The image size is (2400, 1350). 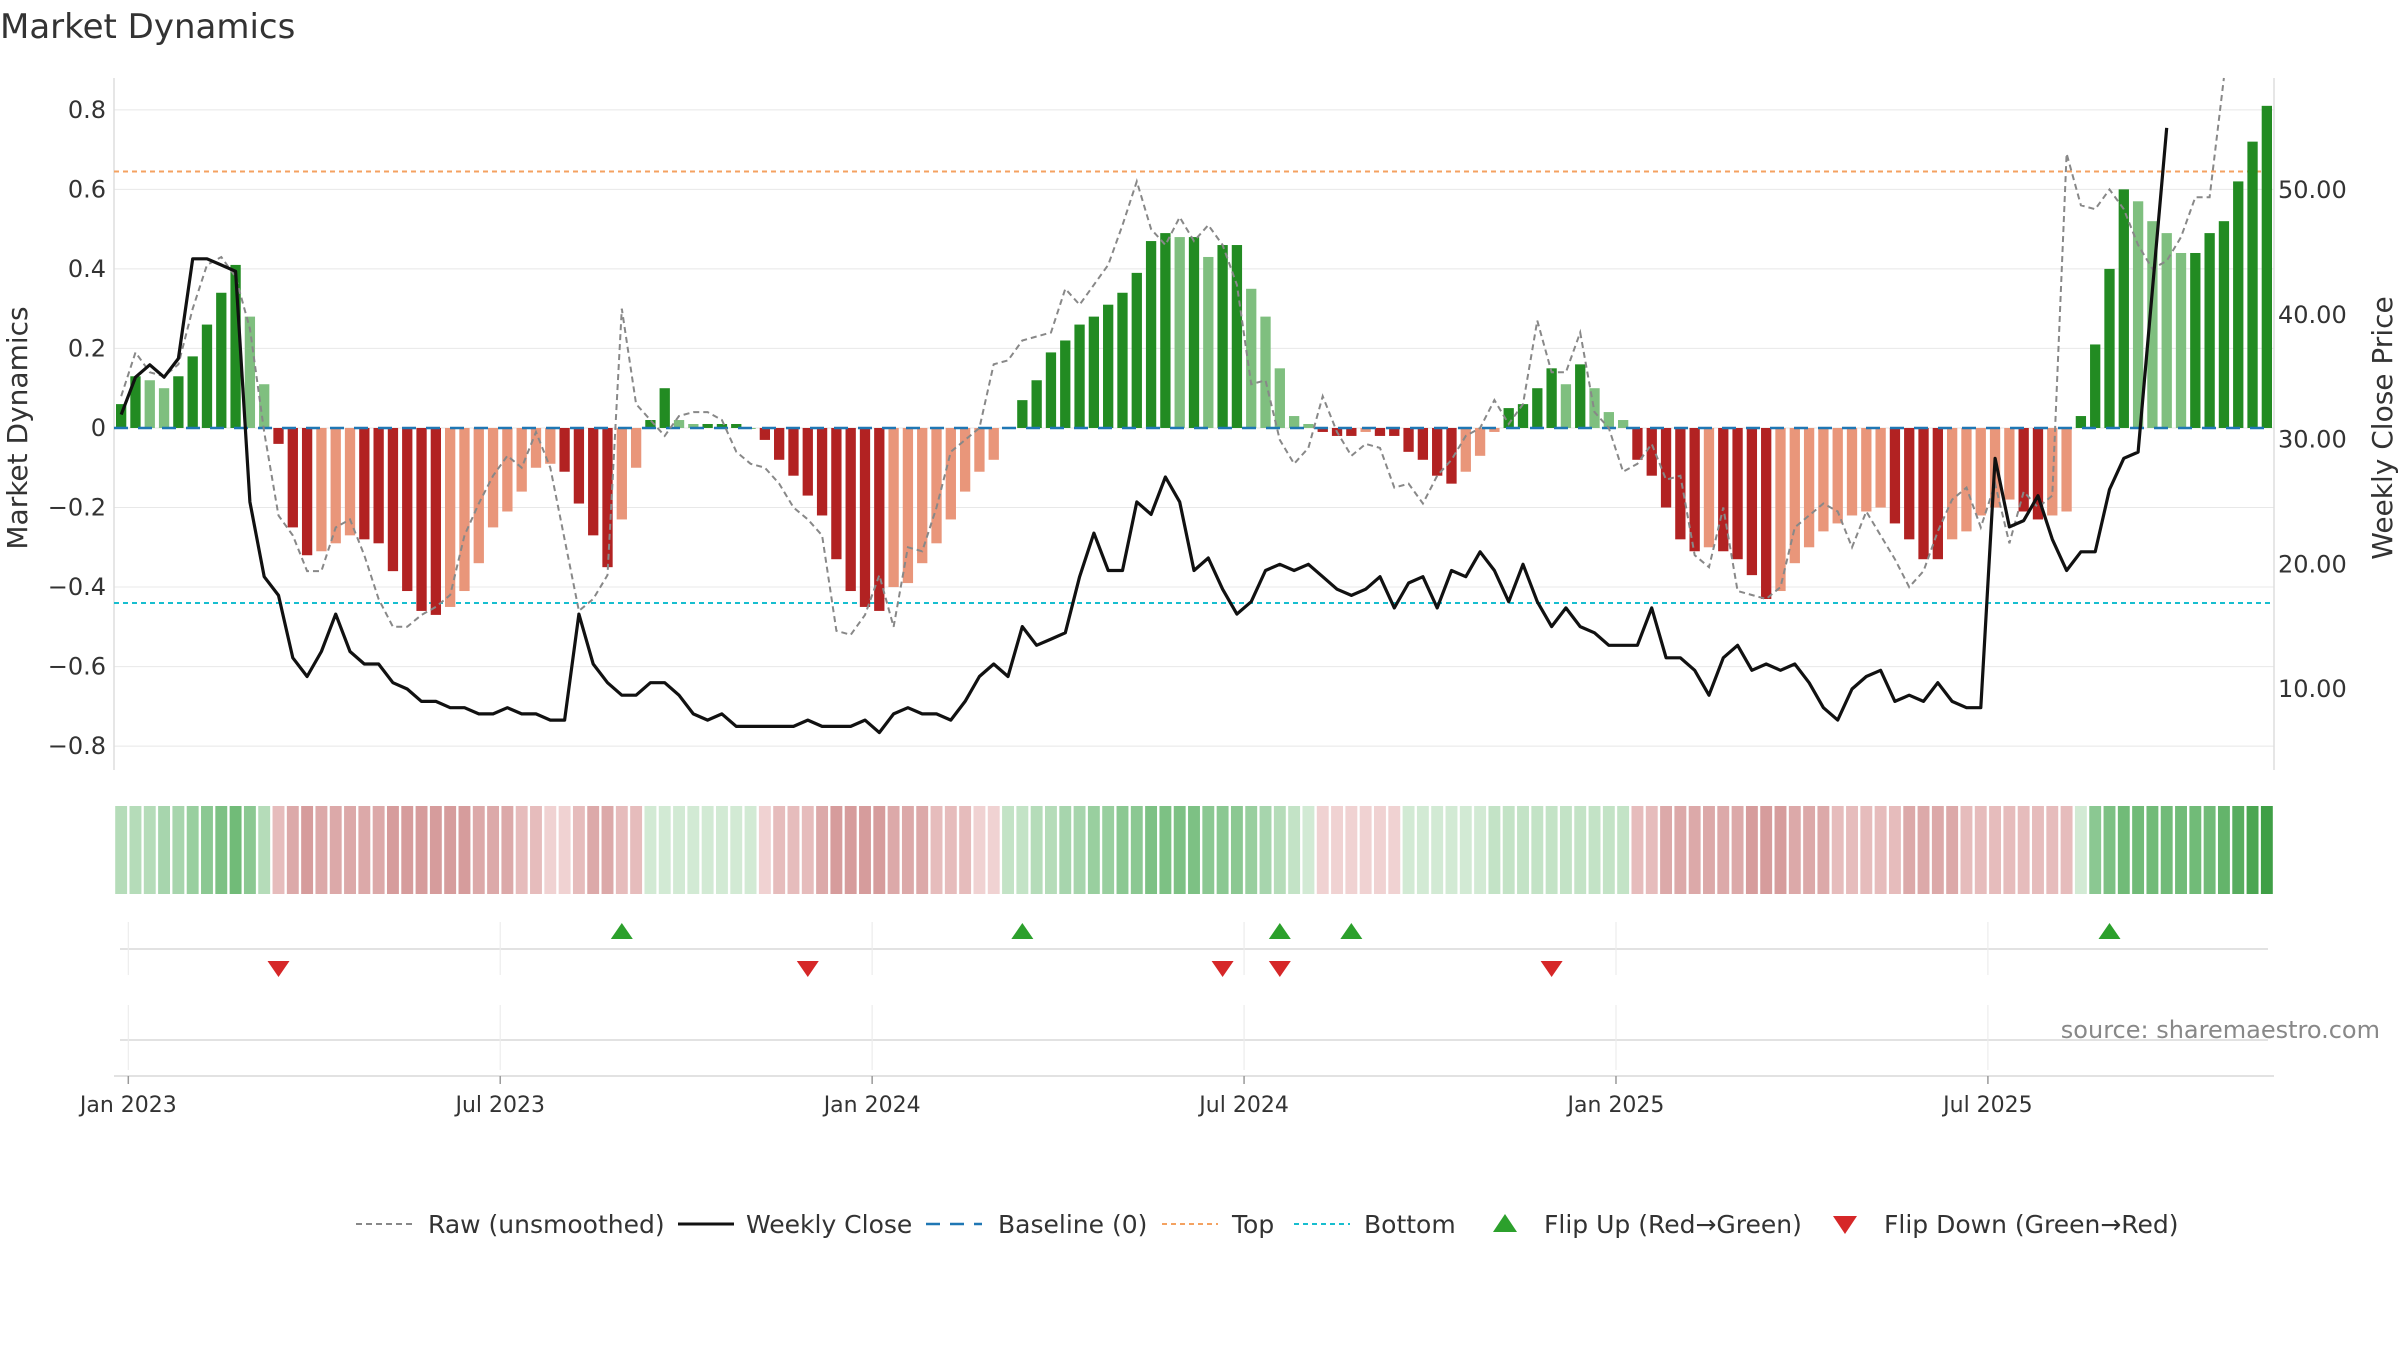 I want to click on legend-label-flipup: Flip Up (Red→Green), so click(x=1673, y=1224).